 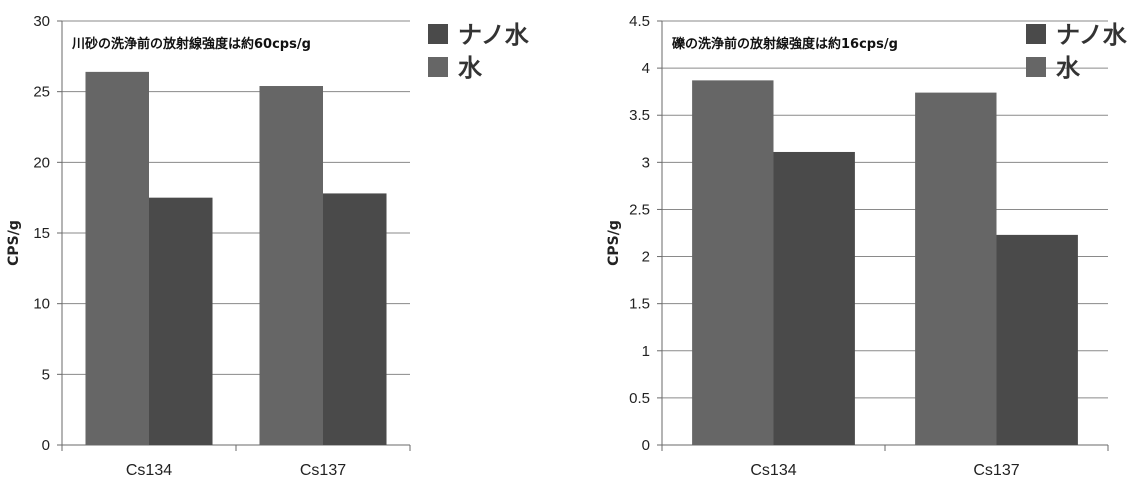 What do you see at coordinates (191, 44) in the screenshot?
I see `chart-annotation: 川砂の洗浄前の放射線強度は約60cps/g` at bounding box center [191, 44].